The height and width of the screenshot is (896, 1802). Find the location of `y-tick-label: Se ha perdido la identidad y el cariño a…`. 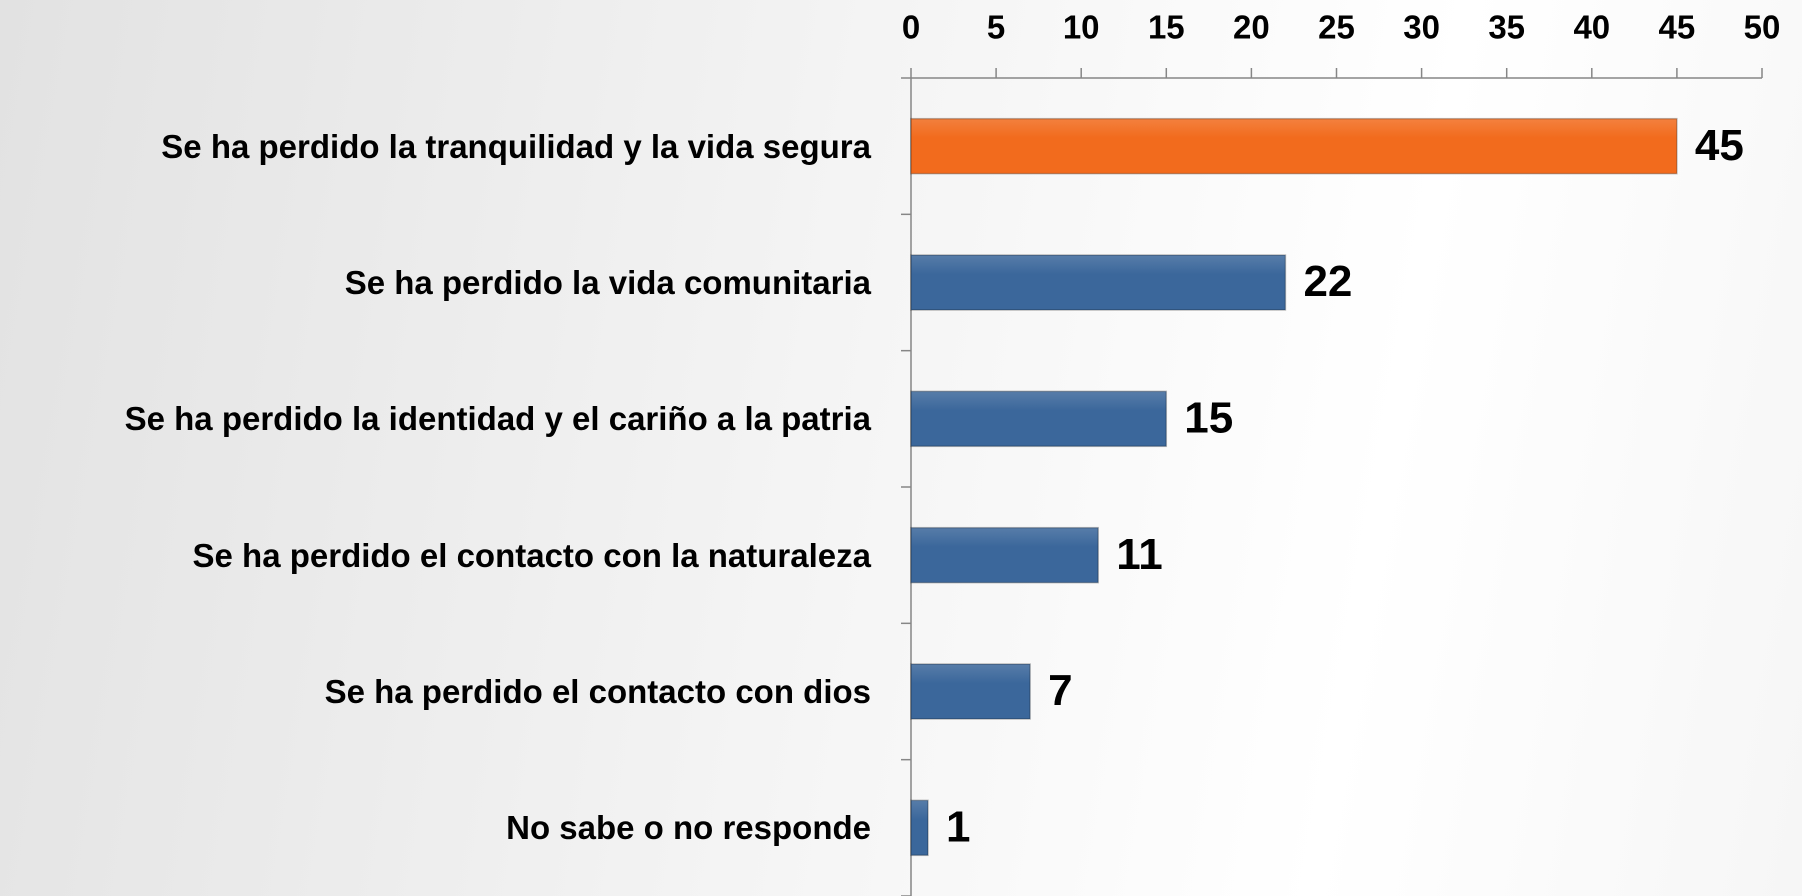

y-tick-label: Se ha perdido la identidad y el cariño a… is located at coordinates (497, 419).